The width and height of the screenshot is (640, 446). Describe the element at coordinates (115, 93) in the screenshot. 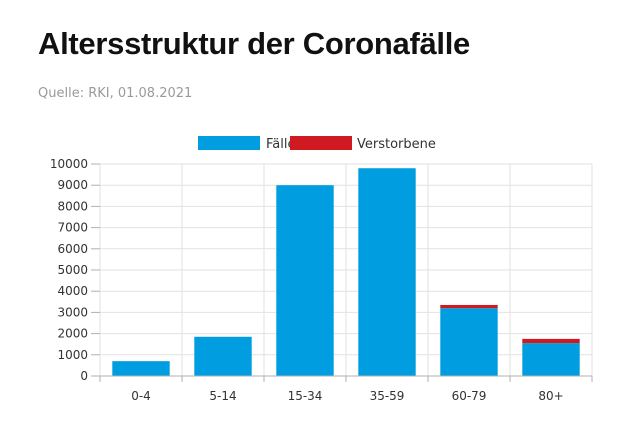

I see `source-note: Quelle: RKI, 01.08.2021` at that location.